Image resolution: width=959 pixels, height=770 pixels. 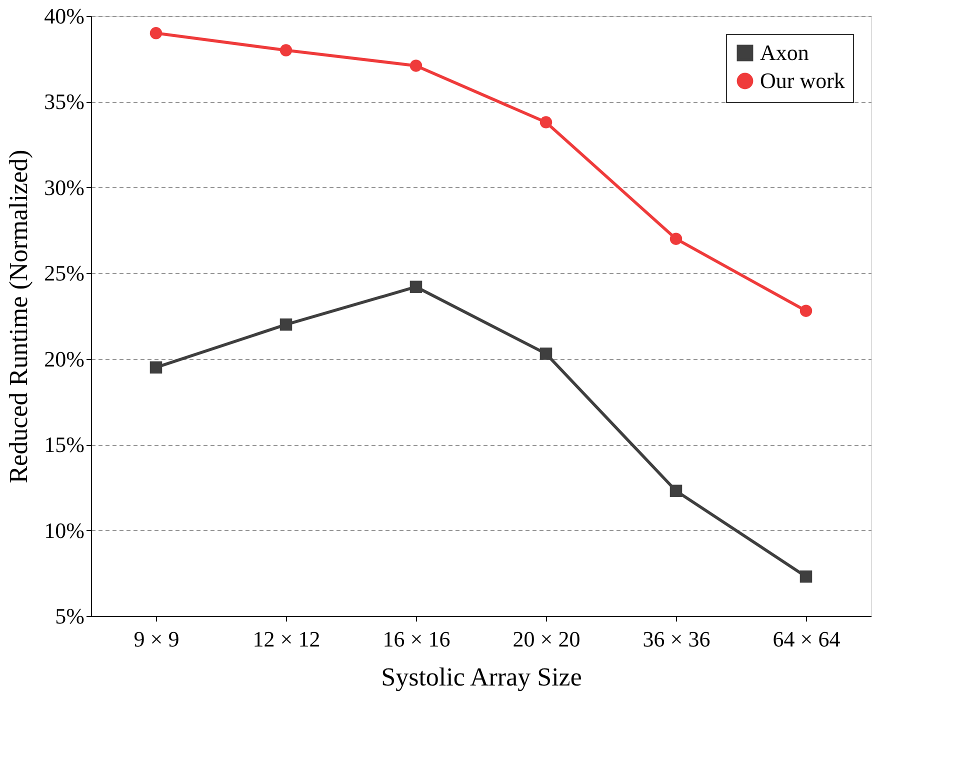 What do you see at coordinates (69, 616) in the screenshot?
I see `y-tick-label: 5%` at bounding box center [69, 616].